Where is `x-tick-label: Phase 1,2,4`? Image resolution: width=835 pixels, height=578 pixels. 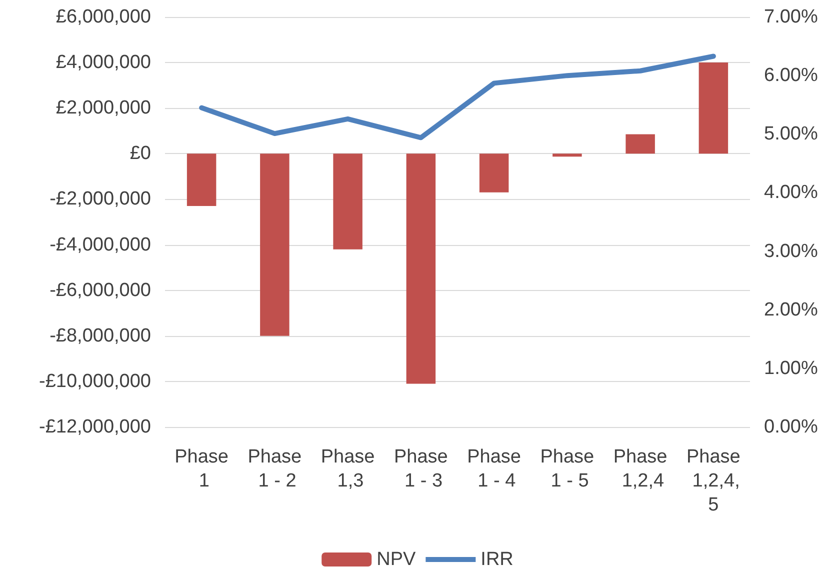 x-tick-label: Phase 1,2,4 is located at coordinates (640, 469).